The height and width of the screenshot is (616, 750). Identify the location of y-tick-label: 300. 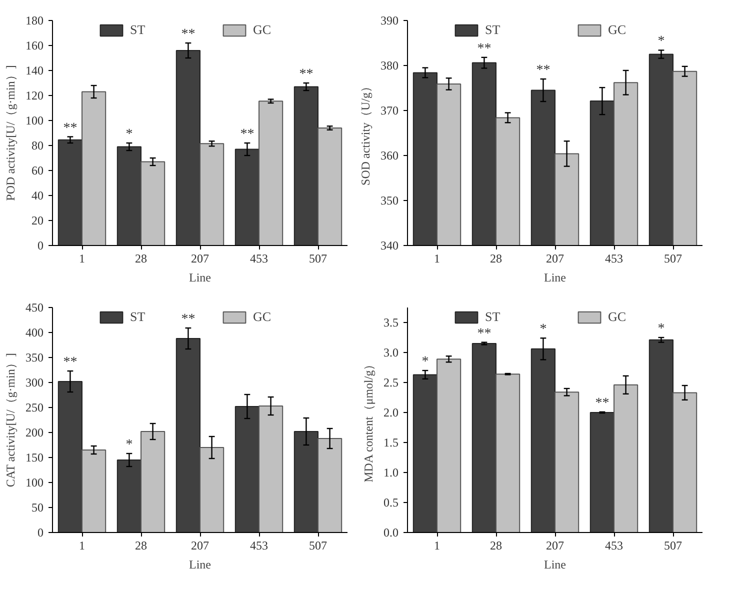
(35, 383).